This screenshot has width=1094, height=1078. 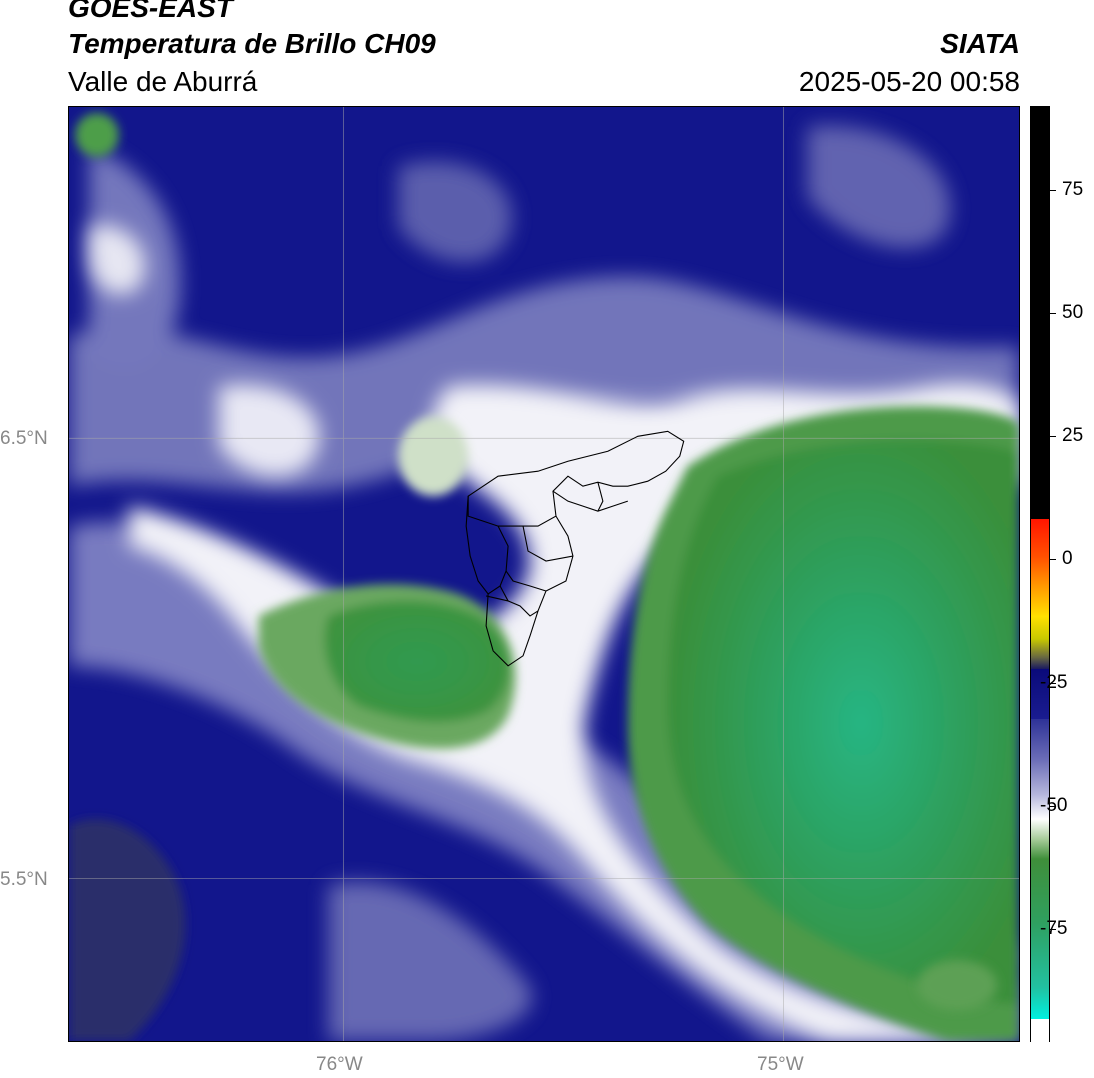 I want to click on colorbar, so click(x=1040, y=574).